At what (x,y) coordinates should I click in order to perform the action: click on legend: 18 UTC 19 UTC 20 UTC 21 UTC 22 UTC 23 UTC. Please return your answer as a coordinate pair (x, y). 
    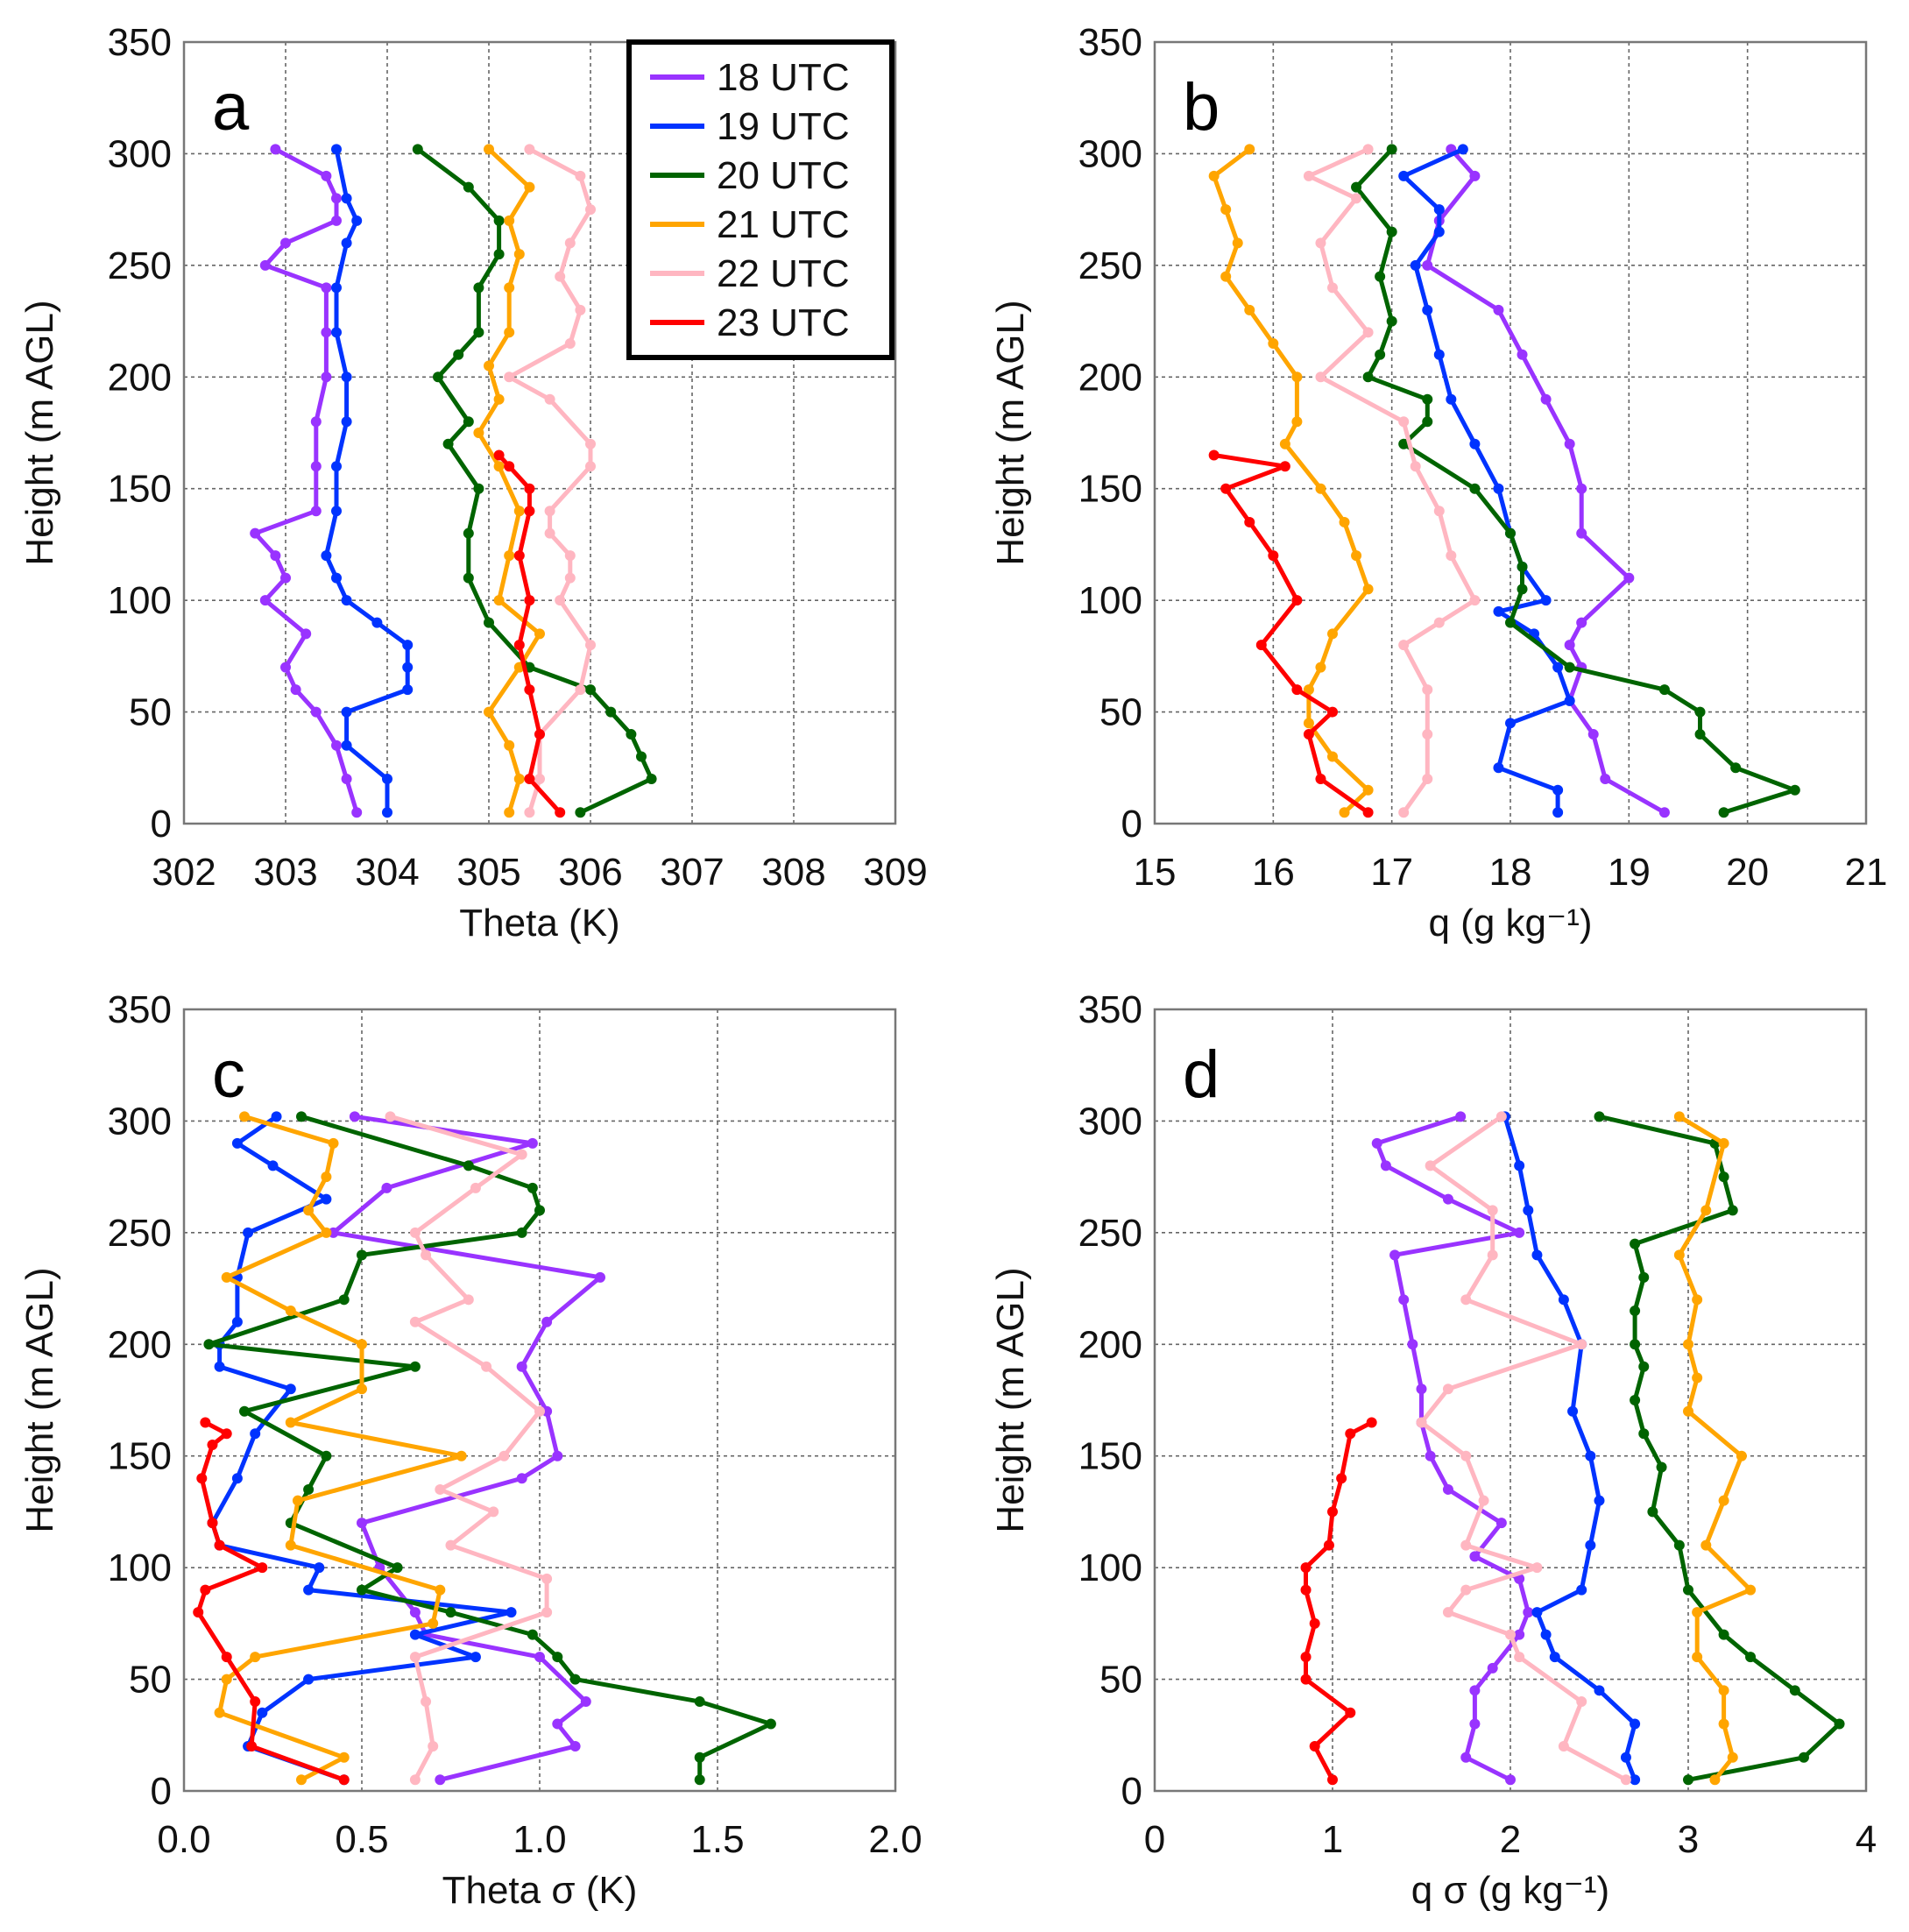
    Looking at the image, I should click on (760, 199).